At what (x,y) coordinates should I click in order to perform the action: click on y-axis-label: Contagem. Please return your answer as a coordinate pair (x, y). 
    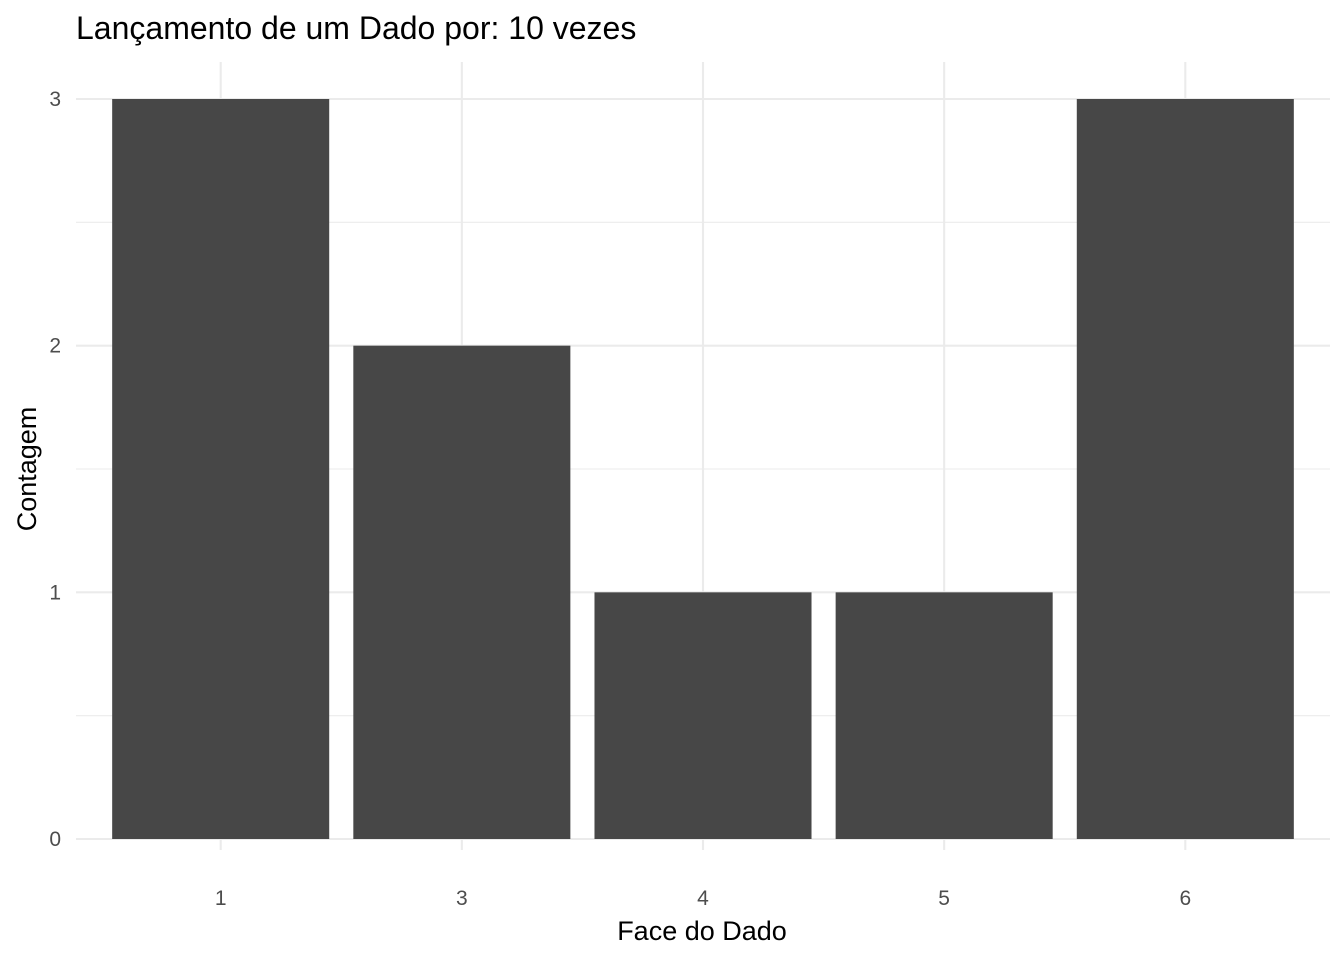
    Looking at the image, I should click on (27, 469).